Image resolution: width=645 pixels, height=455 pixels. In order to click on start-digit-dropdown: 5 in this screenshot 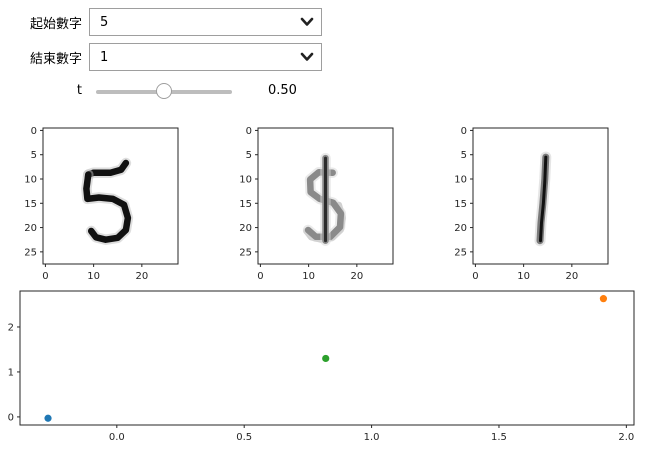, I will do `click(205, 22)`.